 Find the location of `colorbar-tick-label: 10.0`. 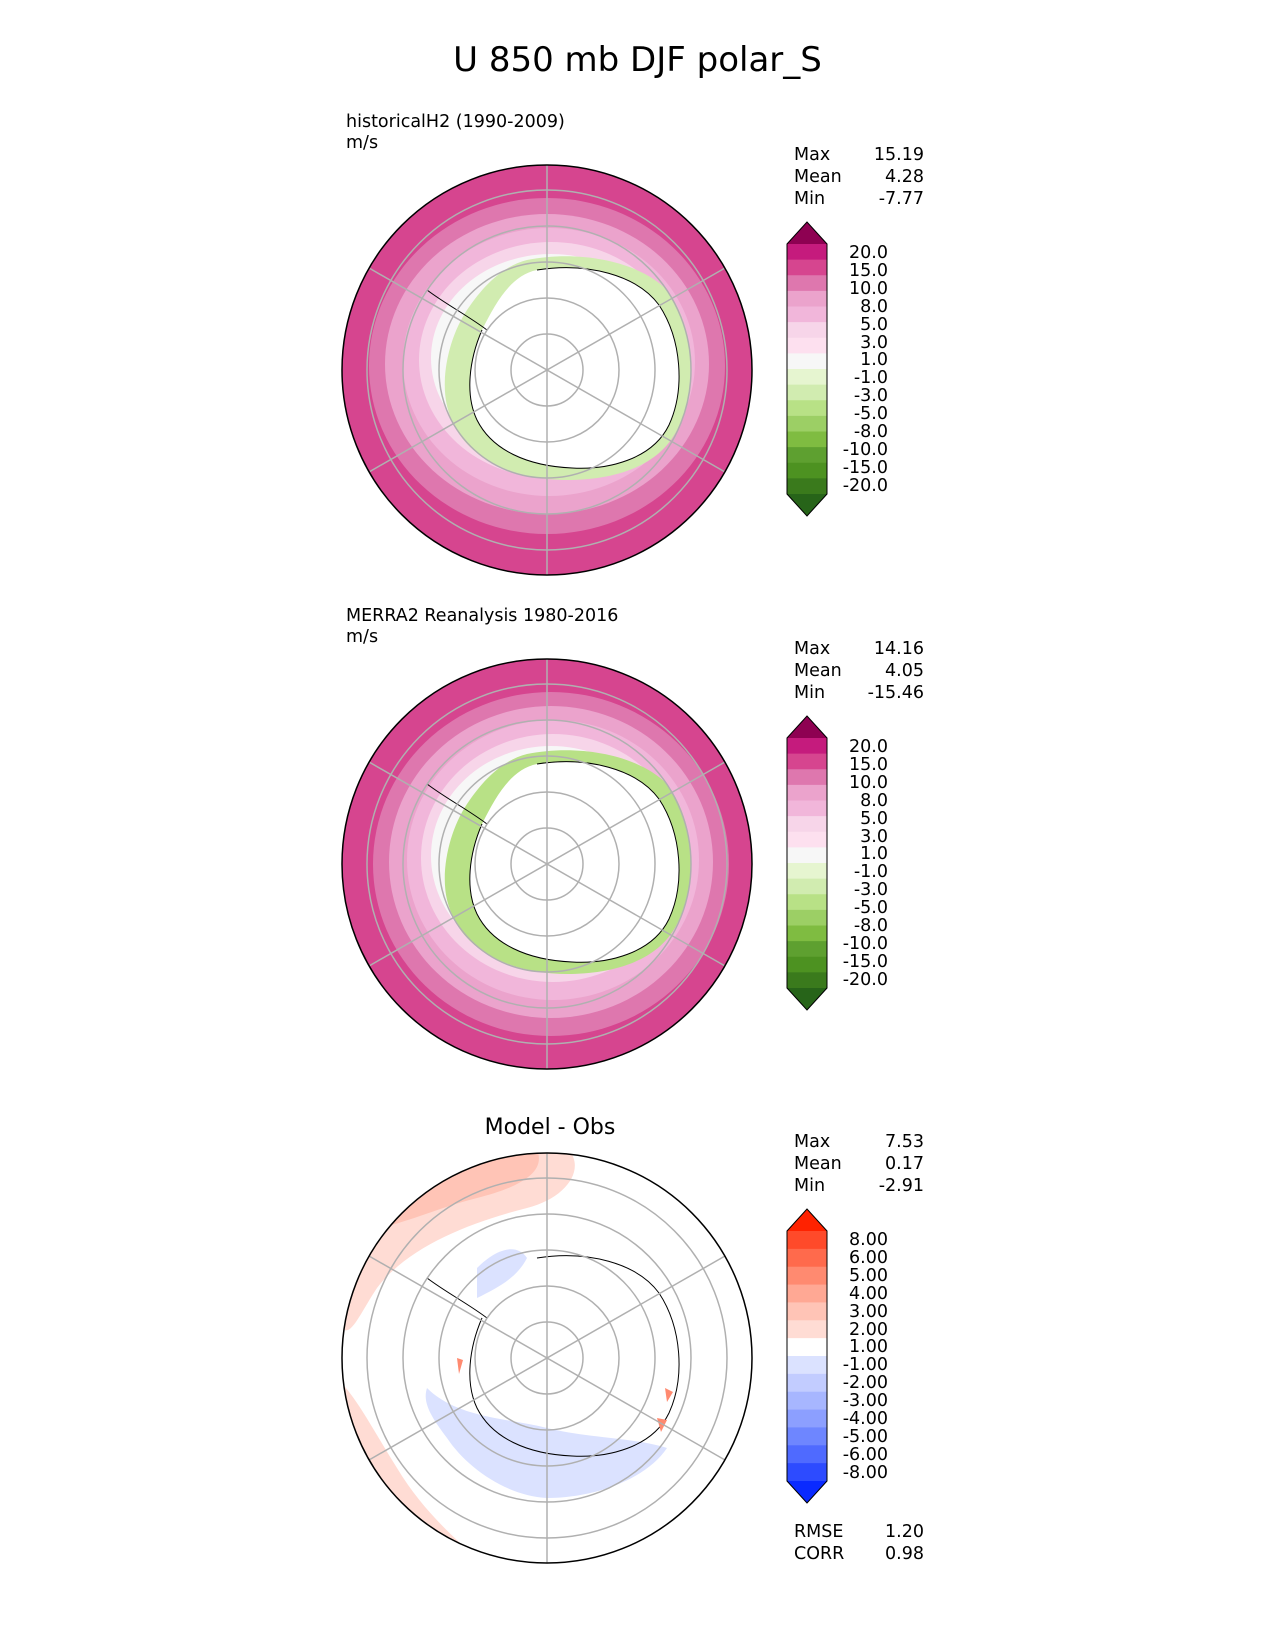

colorbar-tick-label: 10.0 is located at coordinates (868, 782).